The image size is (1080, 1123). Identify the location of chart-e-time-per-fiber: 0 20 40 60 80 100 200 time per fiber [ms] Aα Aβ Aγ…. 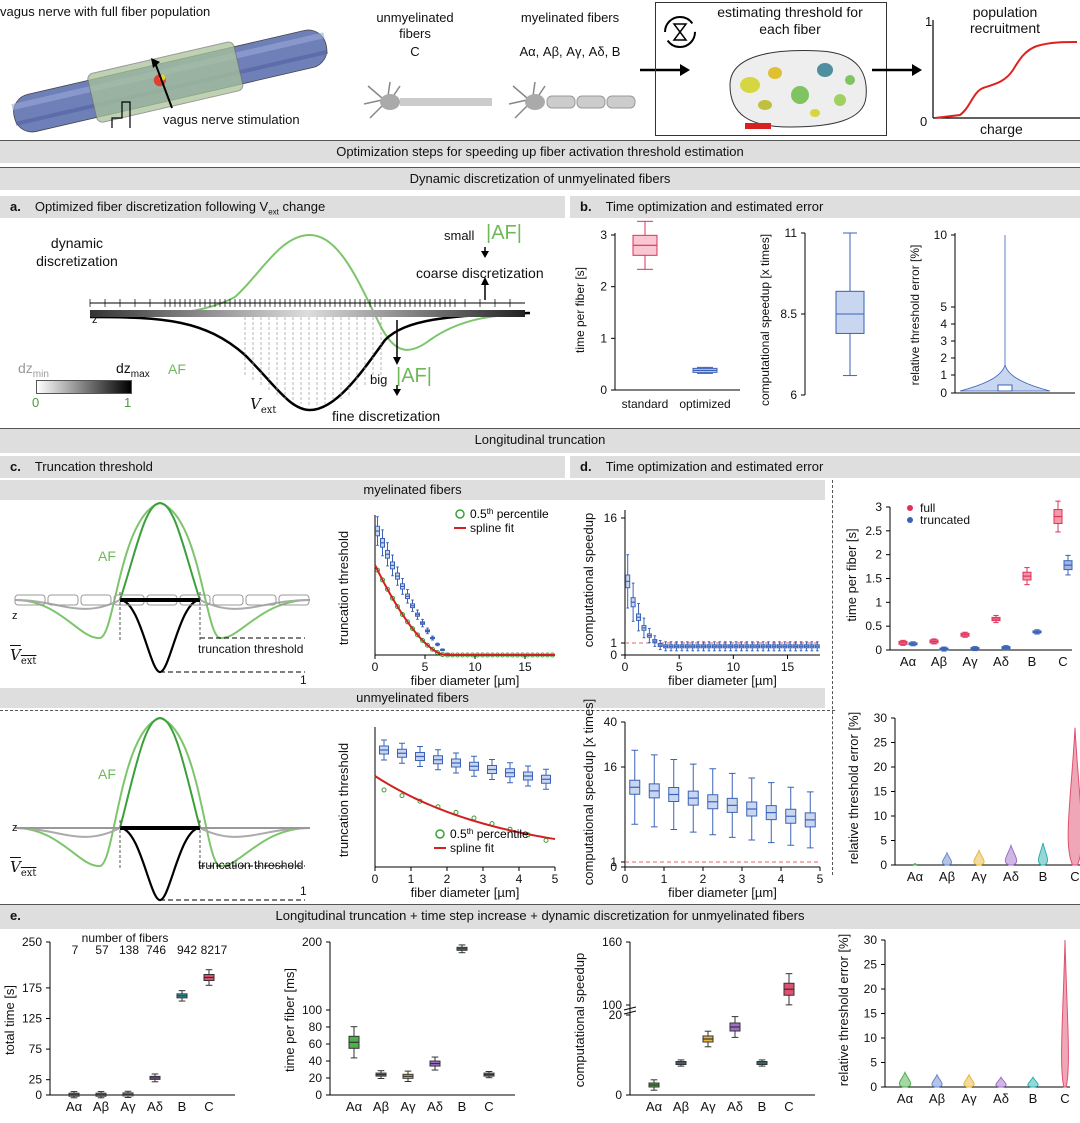
(398, 1024).